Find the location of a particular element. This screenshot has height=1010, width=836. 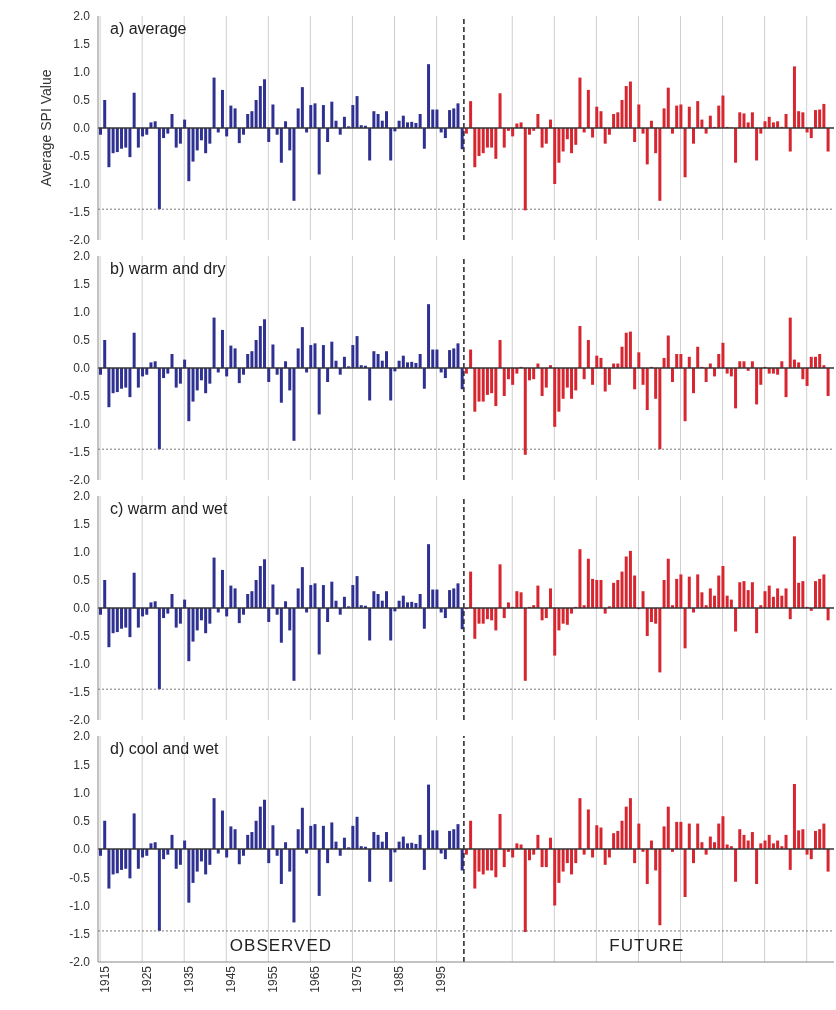

chart-title: c) warm and wet is located at coordinates (169, 509).